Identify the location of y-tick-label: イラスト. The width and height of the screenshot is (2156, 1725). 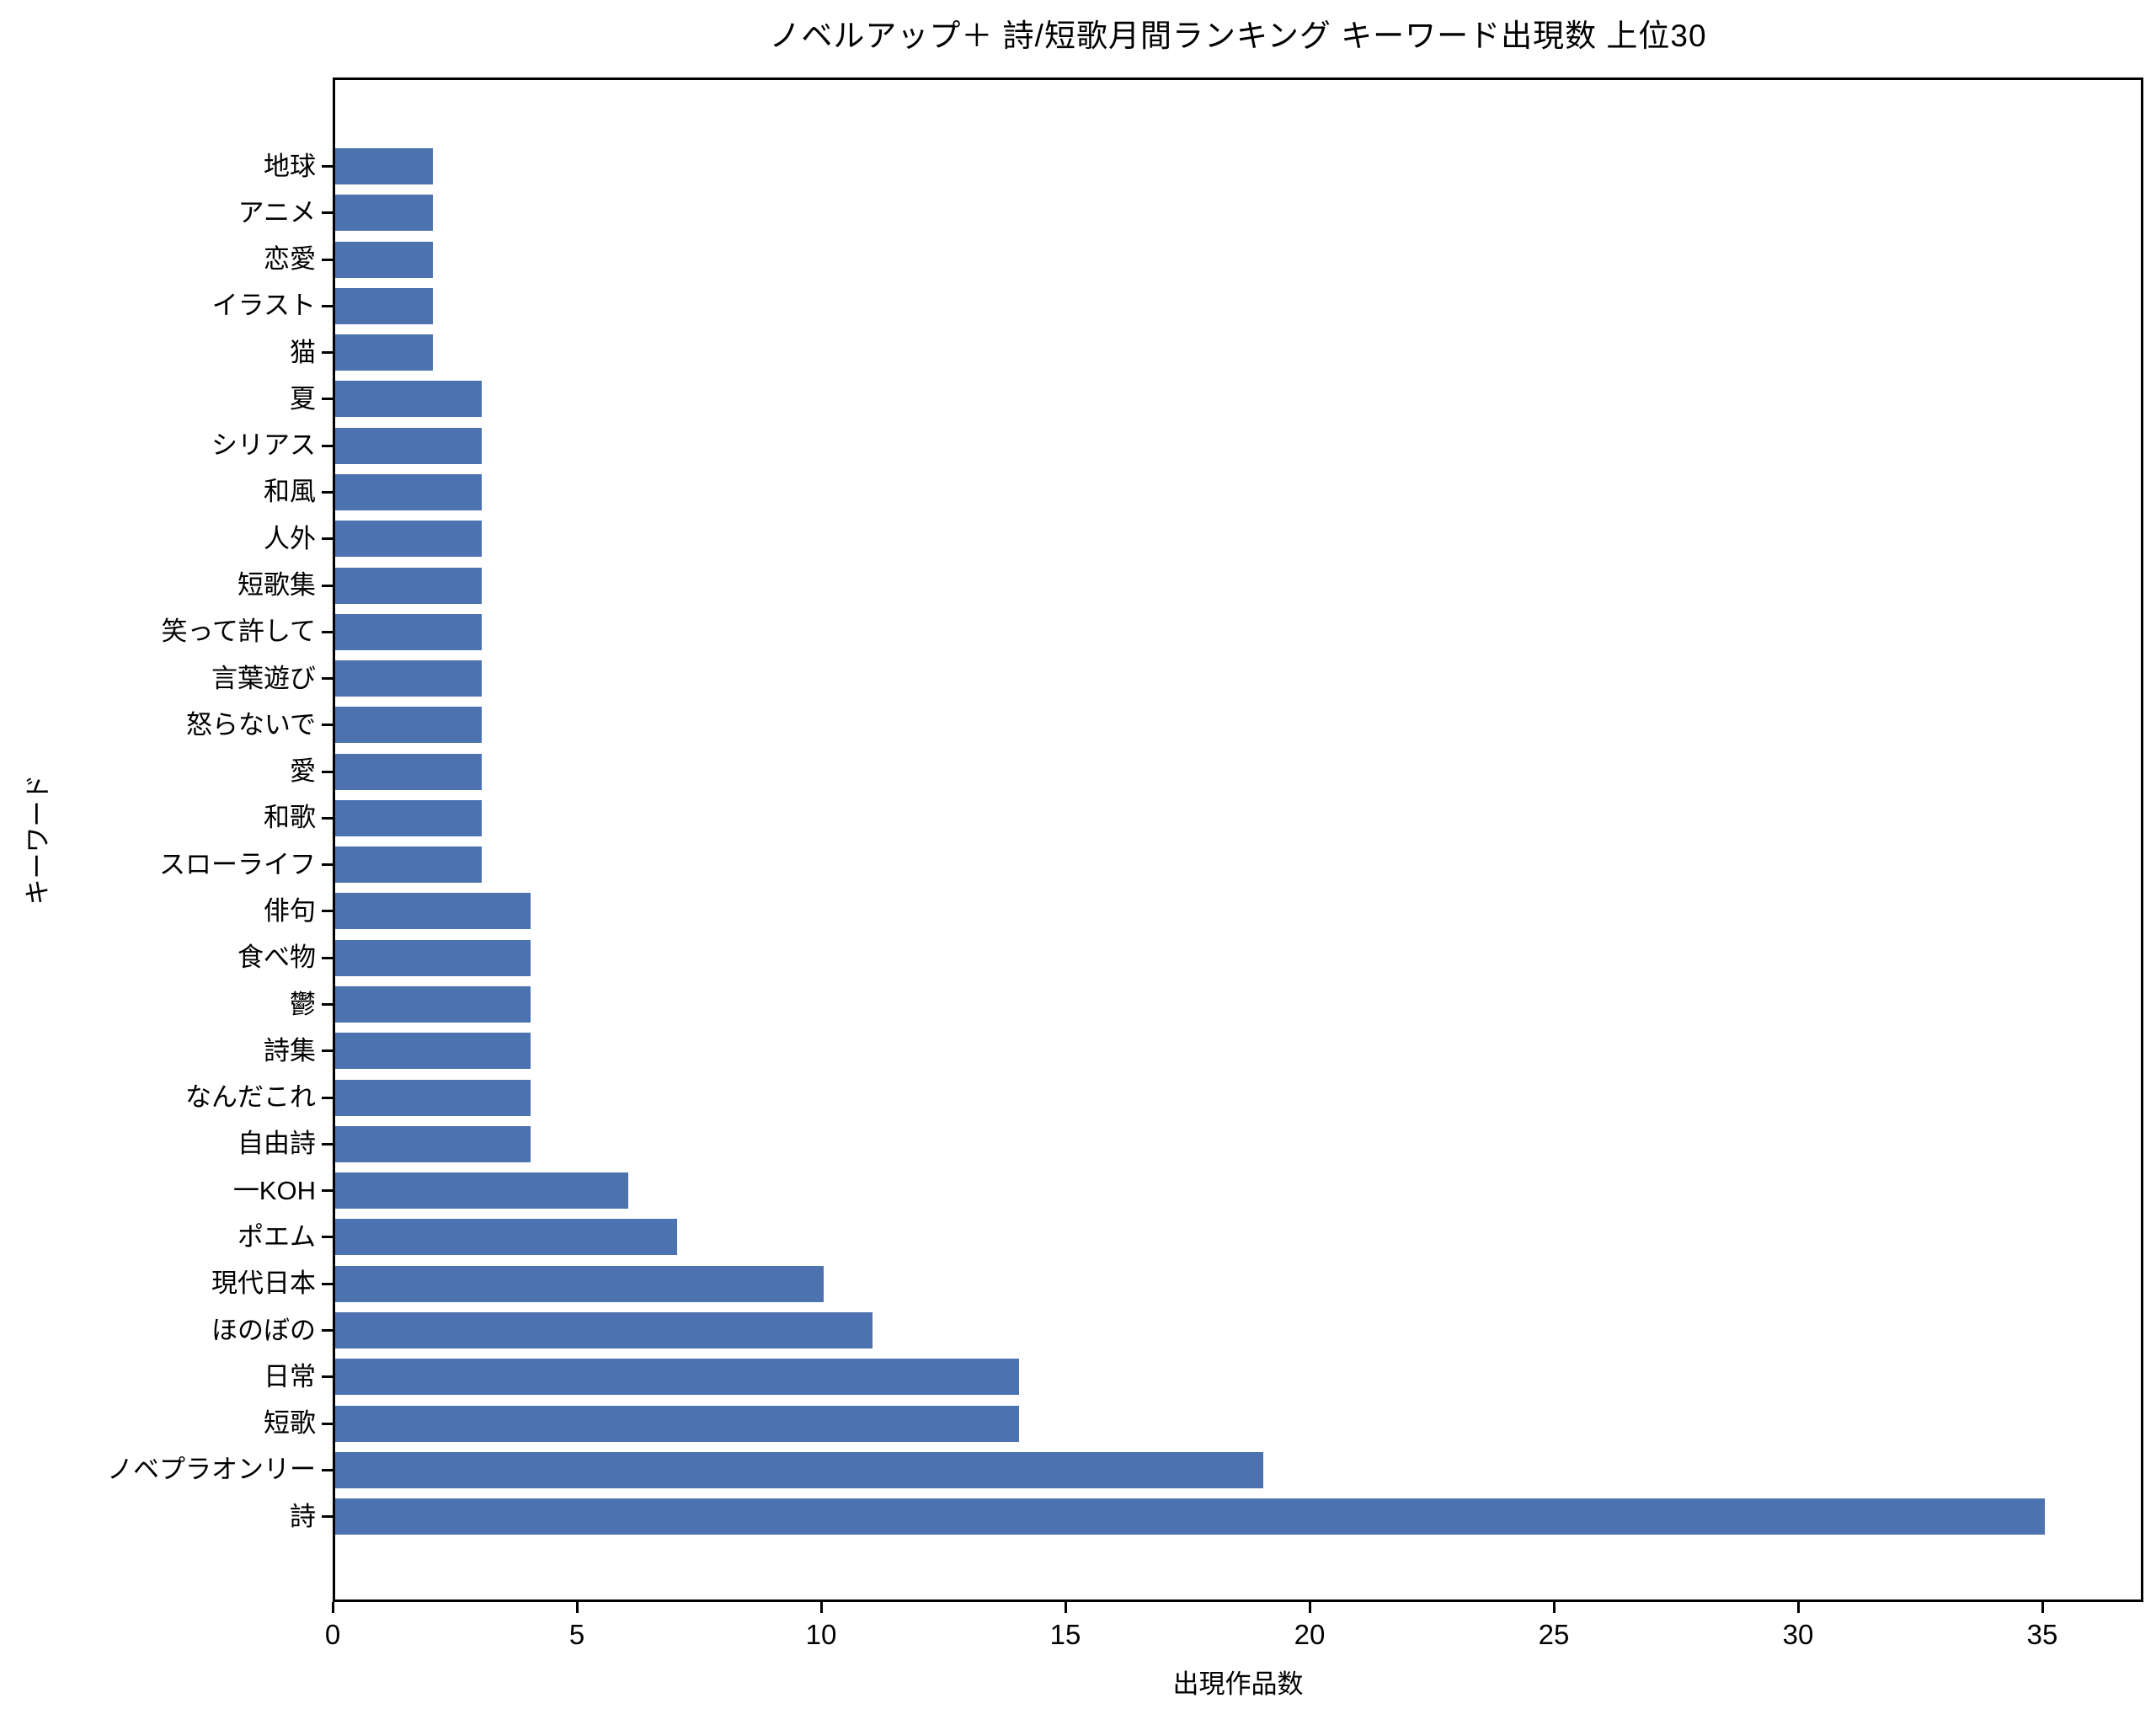
(263, 306).